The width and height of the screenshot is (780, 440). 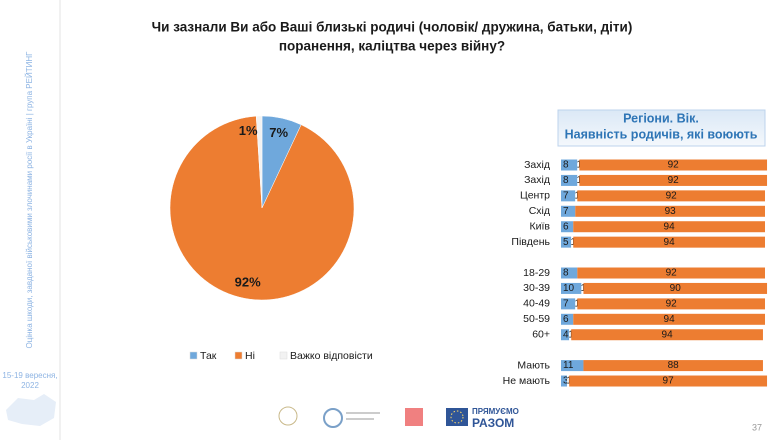 I want to click on bar-value-label: 3, so click(x=566, y=381).